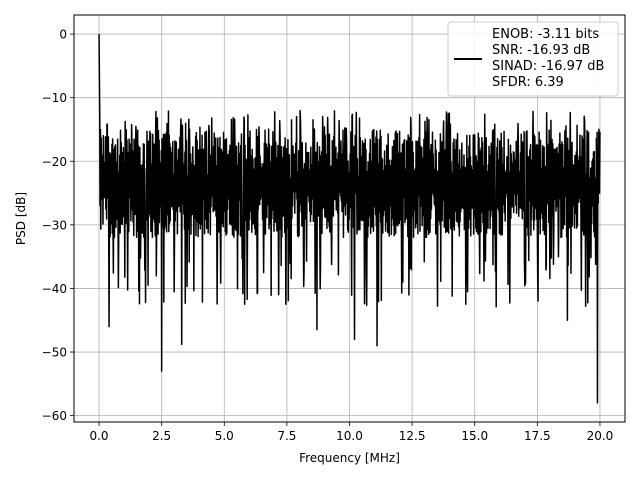  What do you see at coordinates (161, 436) in the screenshot?
I see `x-tick-label: 2.5` at bounding box center [161, 436].